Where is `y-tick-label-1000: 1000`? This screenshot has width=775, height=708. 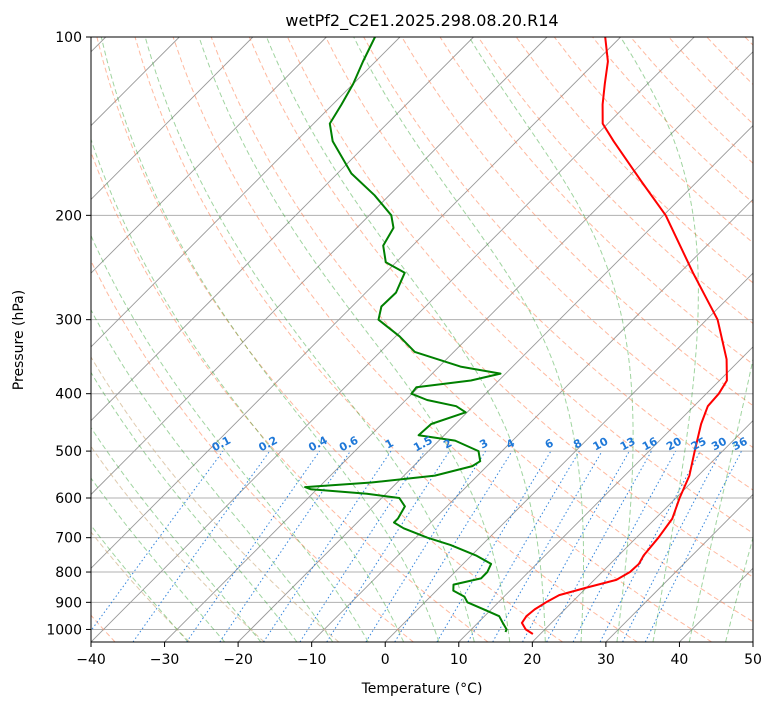 y-tick-label-1000: 1000 is located at coordinates (64, 630).